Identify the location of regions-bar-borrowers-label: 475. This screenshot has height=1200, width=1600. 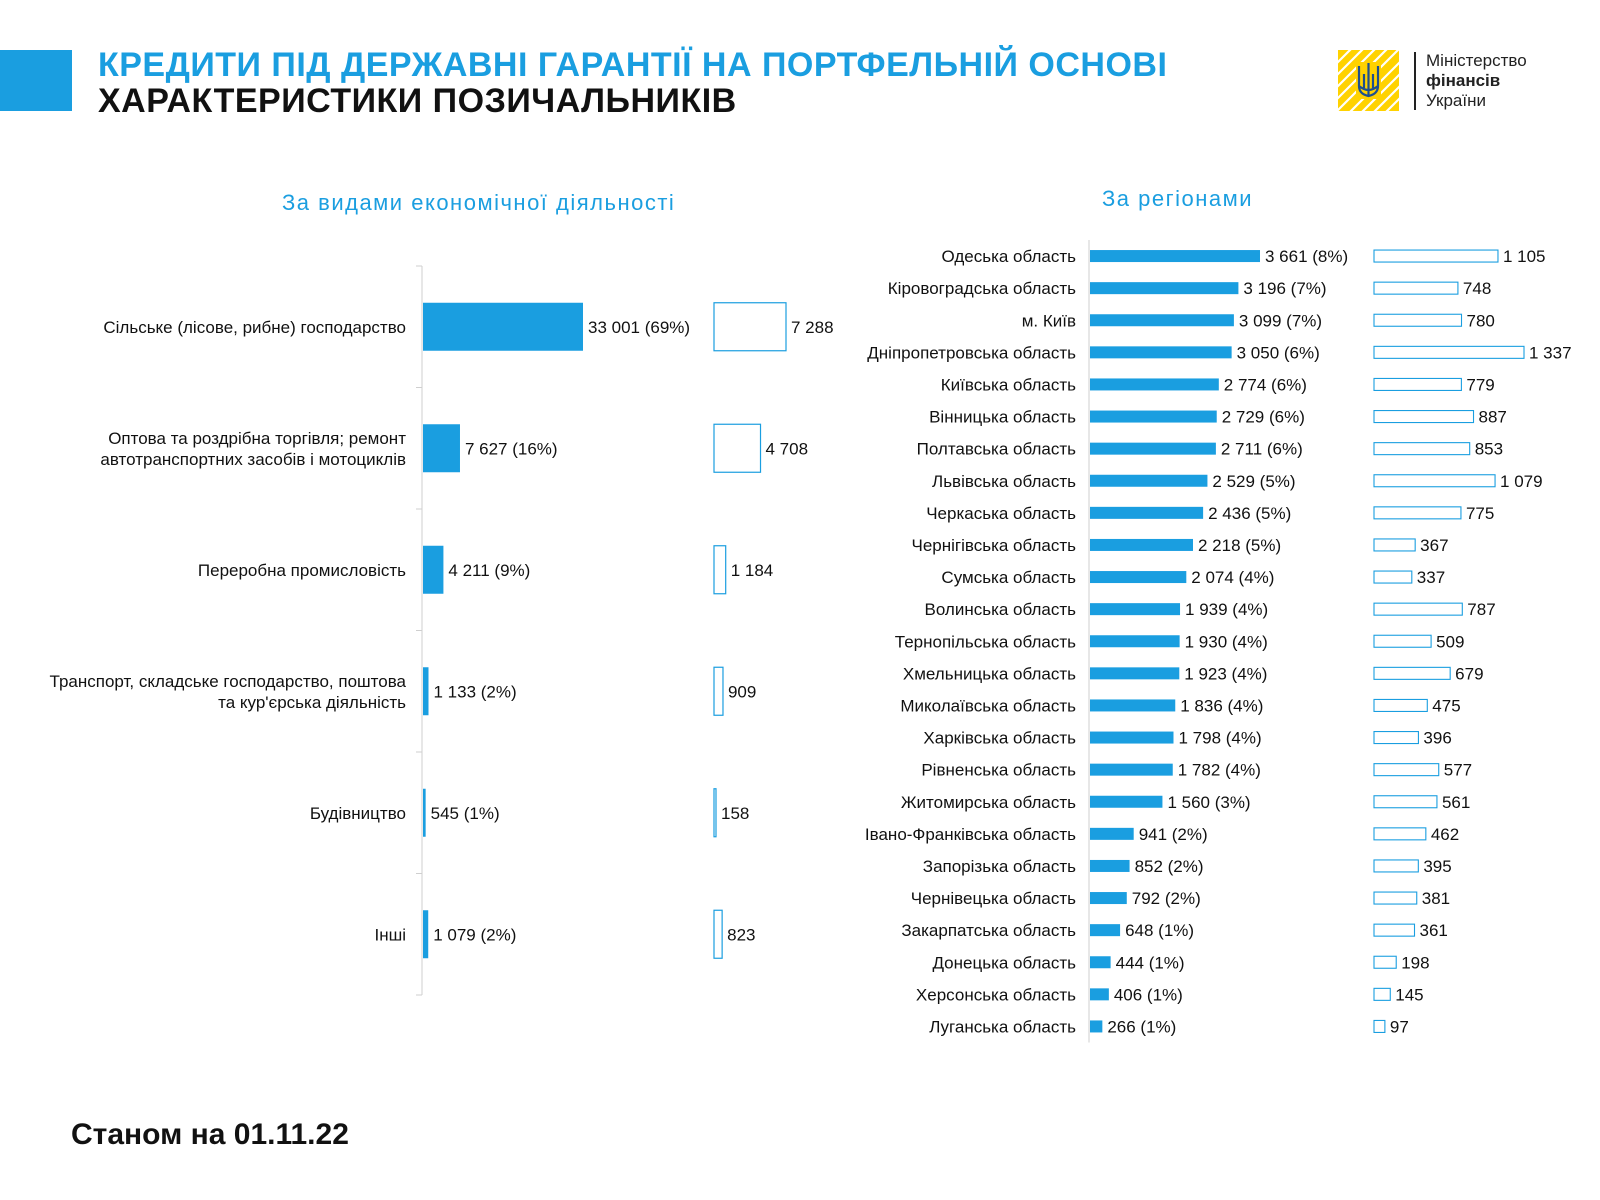
(1446, 705).